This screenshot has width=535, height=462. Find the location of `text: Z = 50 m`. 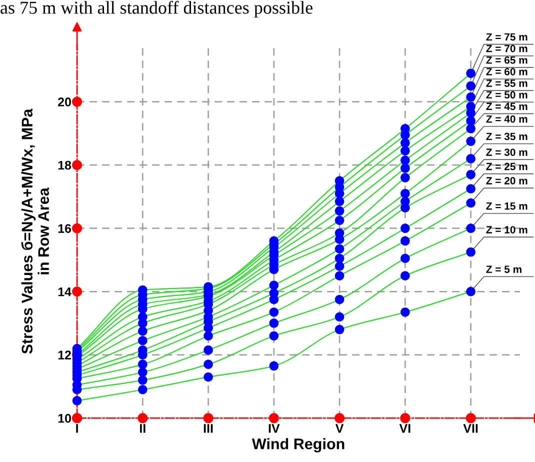

text: Z = 50 m is located at coordinates (507, 95).